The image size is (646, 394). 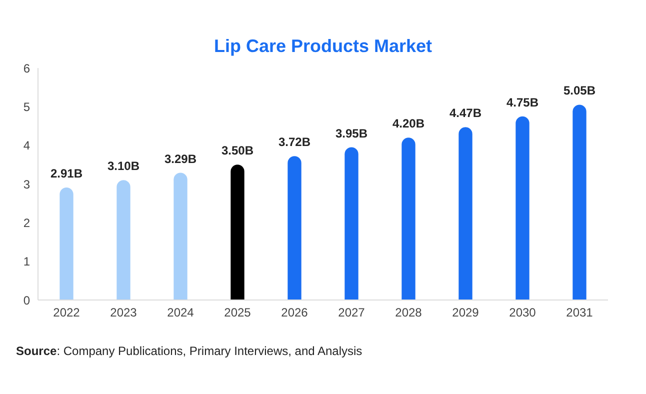 What do you see at coordinates (351, 133) in the screenshot?
I see `data-label: 3.95B` at bounding box center [351, 133].